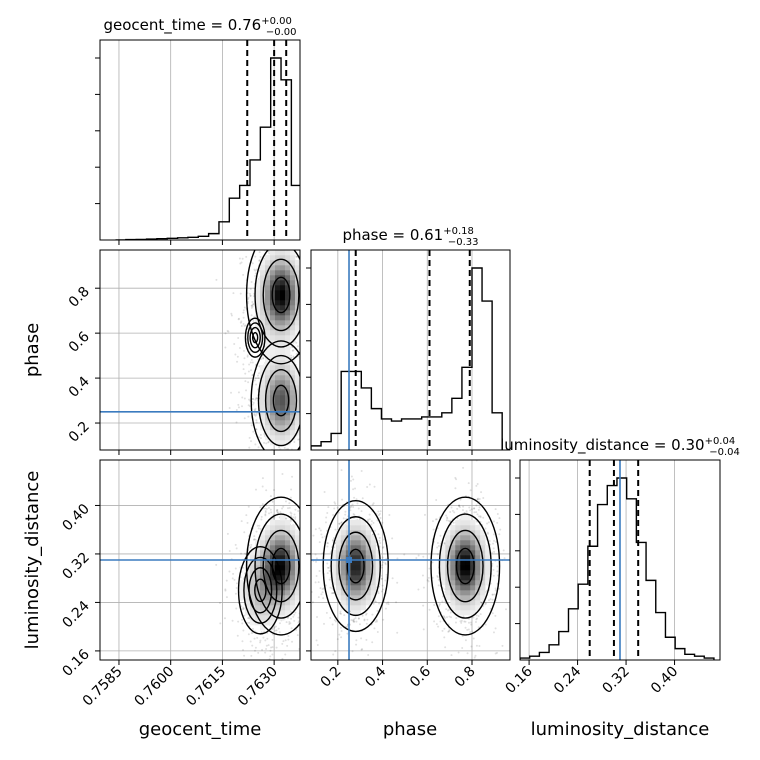  Describe the element at coordinates (207, 580) in the screenshot. I see `scatter-panel-luminosity_distance-vs-geocent_time` at that location.